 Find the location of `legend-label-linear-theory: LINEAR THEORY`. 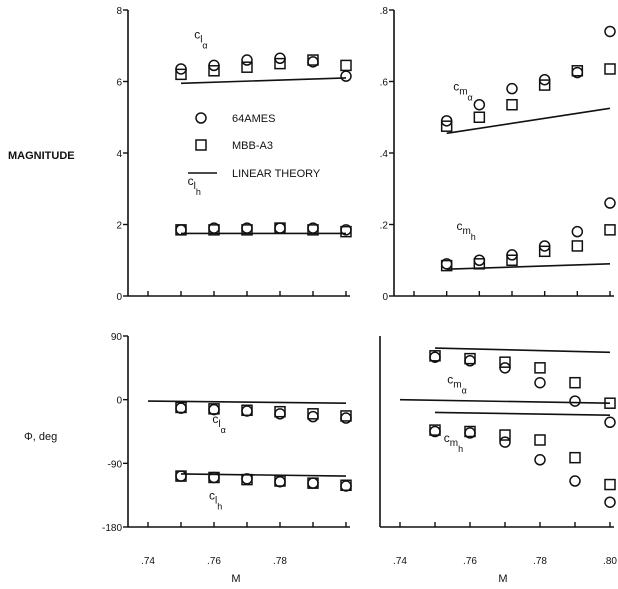

legend-label-linear-theory: LINEAR THEORY is located at coordinates (276, 174).